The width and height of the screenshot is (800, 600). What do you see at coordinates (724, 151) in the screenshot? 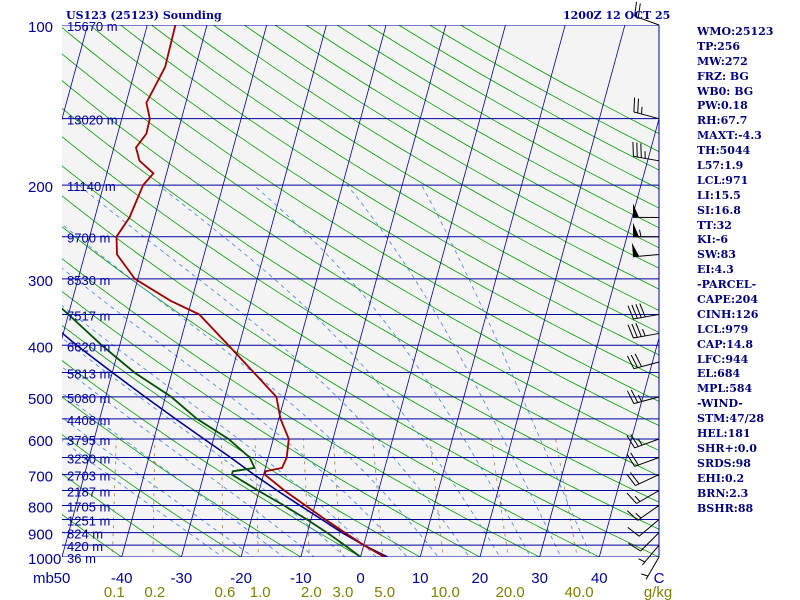
I see `index-value: TH:5044` at bounding box center [724, 151].